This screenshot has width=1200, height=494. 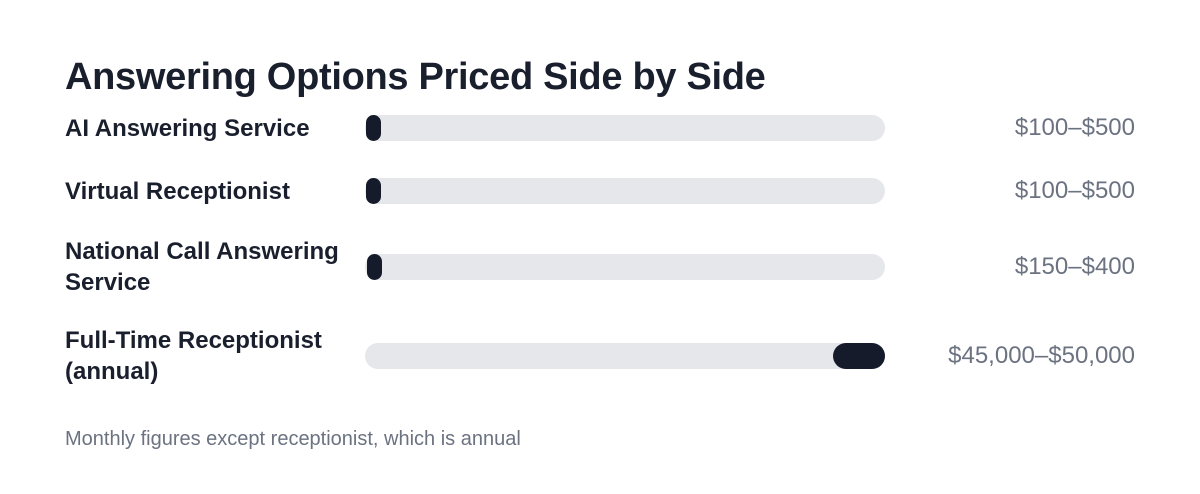 I want to click on category-label: AI Answering Service, so click(x=187, y=128).